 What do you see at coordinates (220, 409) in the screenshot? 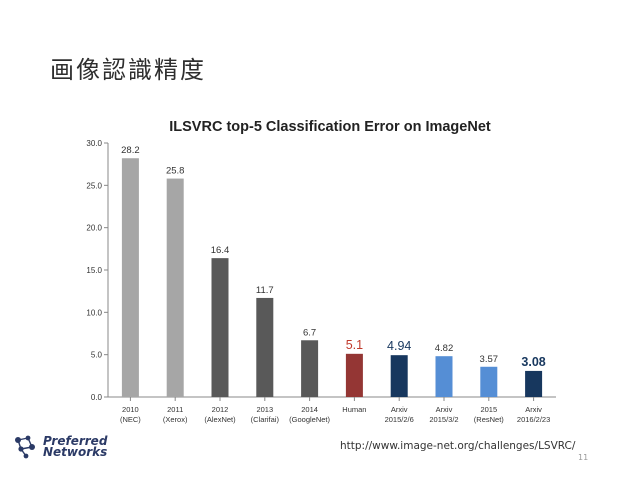
I see `x-tick-label: 2012` at bounding box center [220, 409].